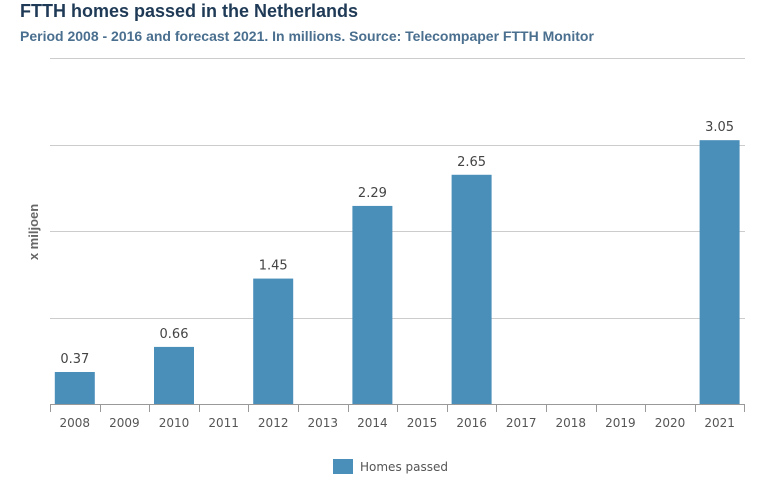 This screenshot has width=762, height=502. Describe the element at coordinates (273, 423) in the screenshot. I see `x-tick-label-2012: 2012` at that location.